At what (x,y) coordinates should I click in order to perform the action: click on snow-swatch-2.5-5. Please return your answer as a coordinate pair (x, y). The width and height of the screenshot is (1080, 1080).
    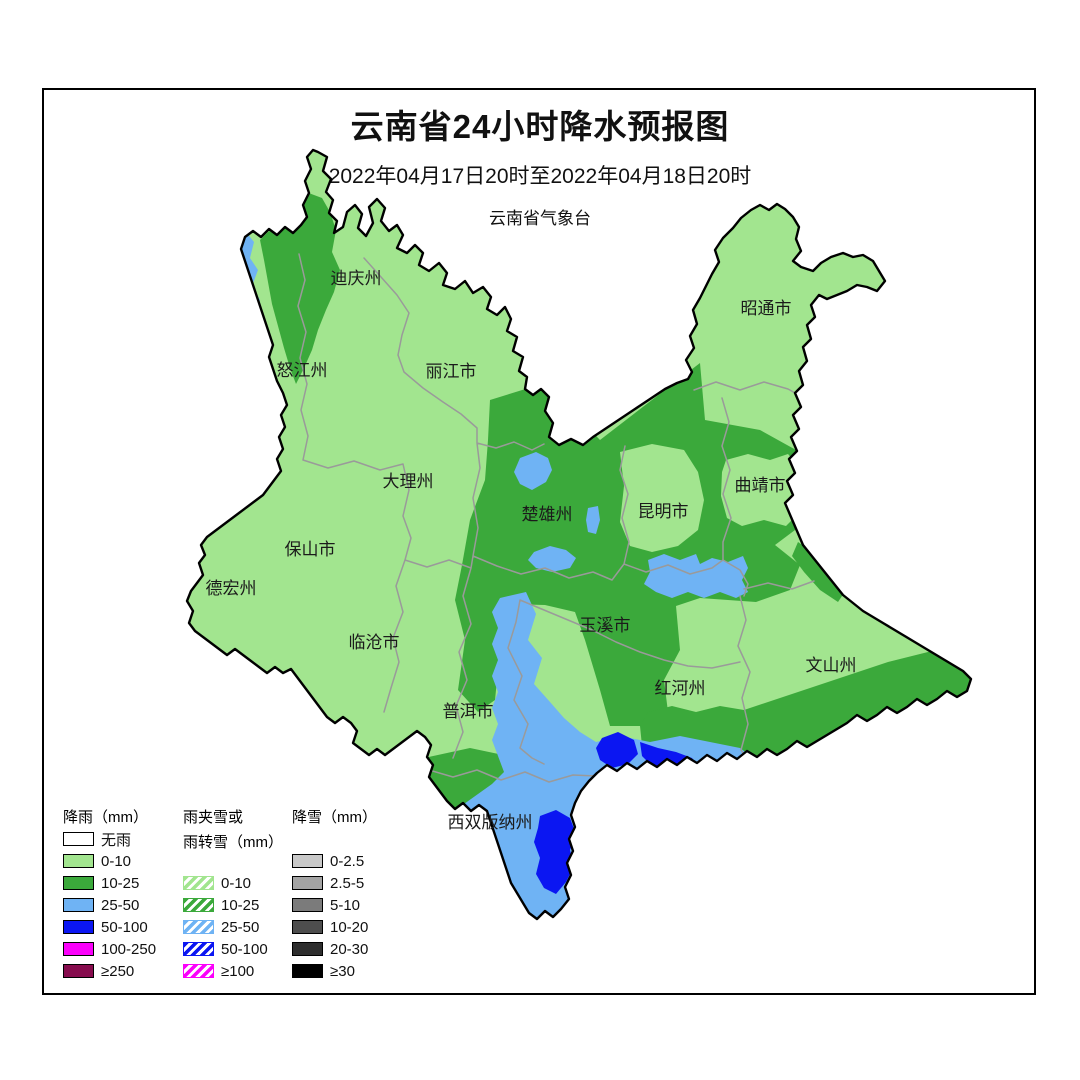
    Looking at the image, I should click on (307, 883).